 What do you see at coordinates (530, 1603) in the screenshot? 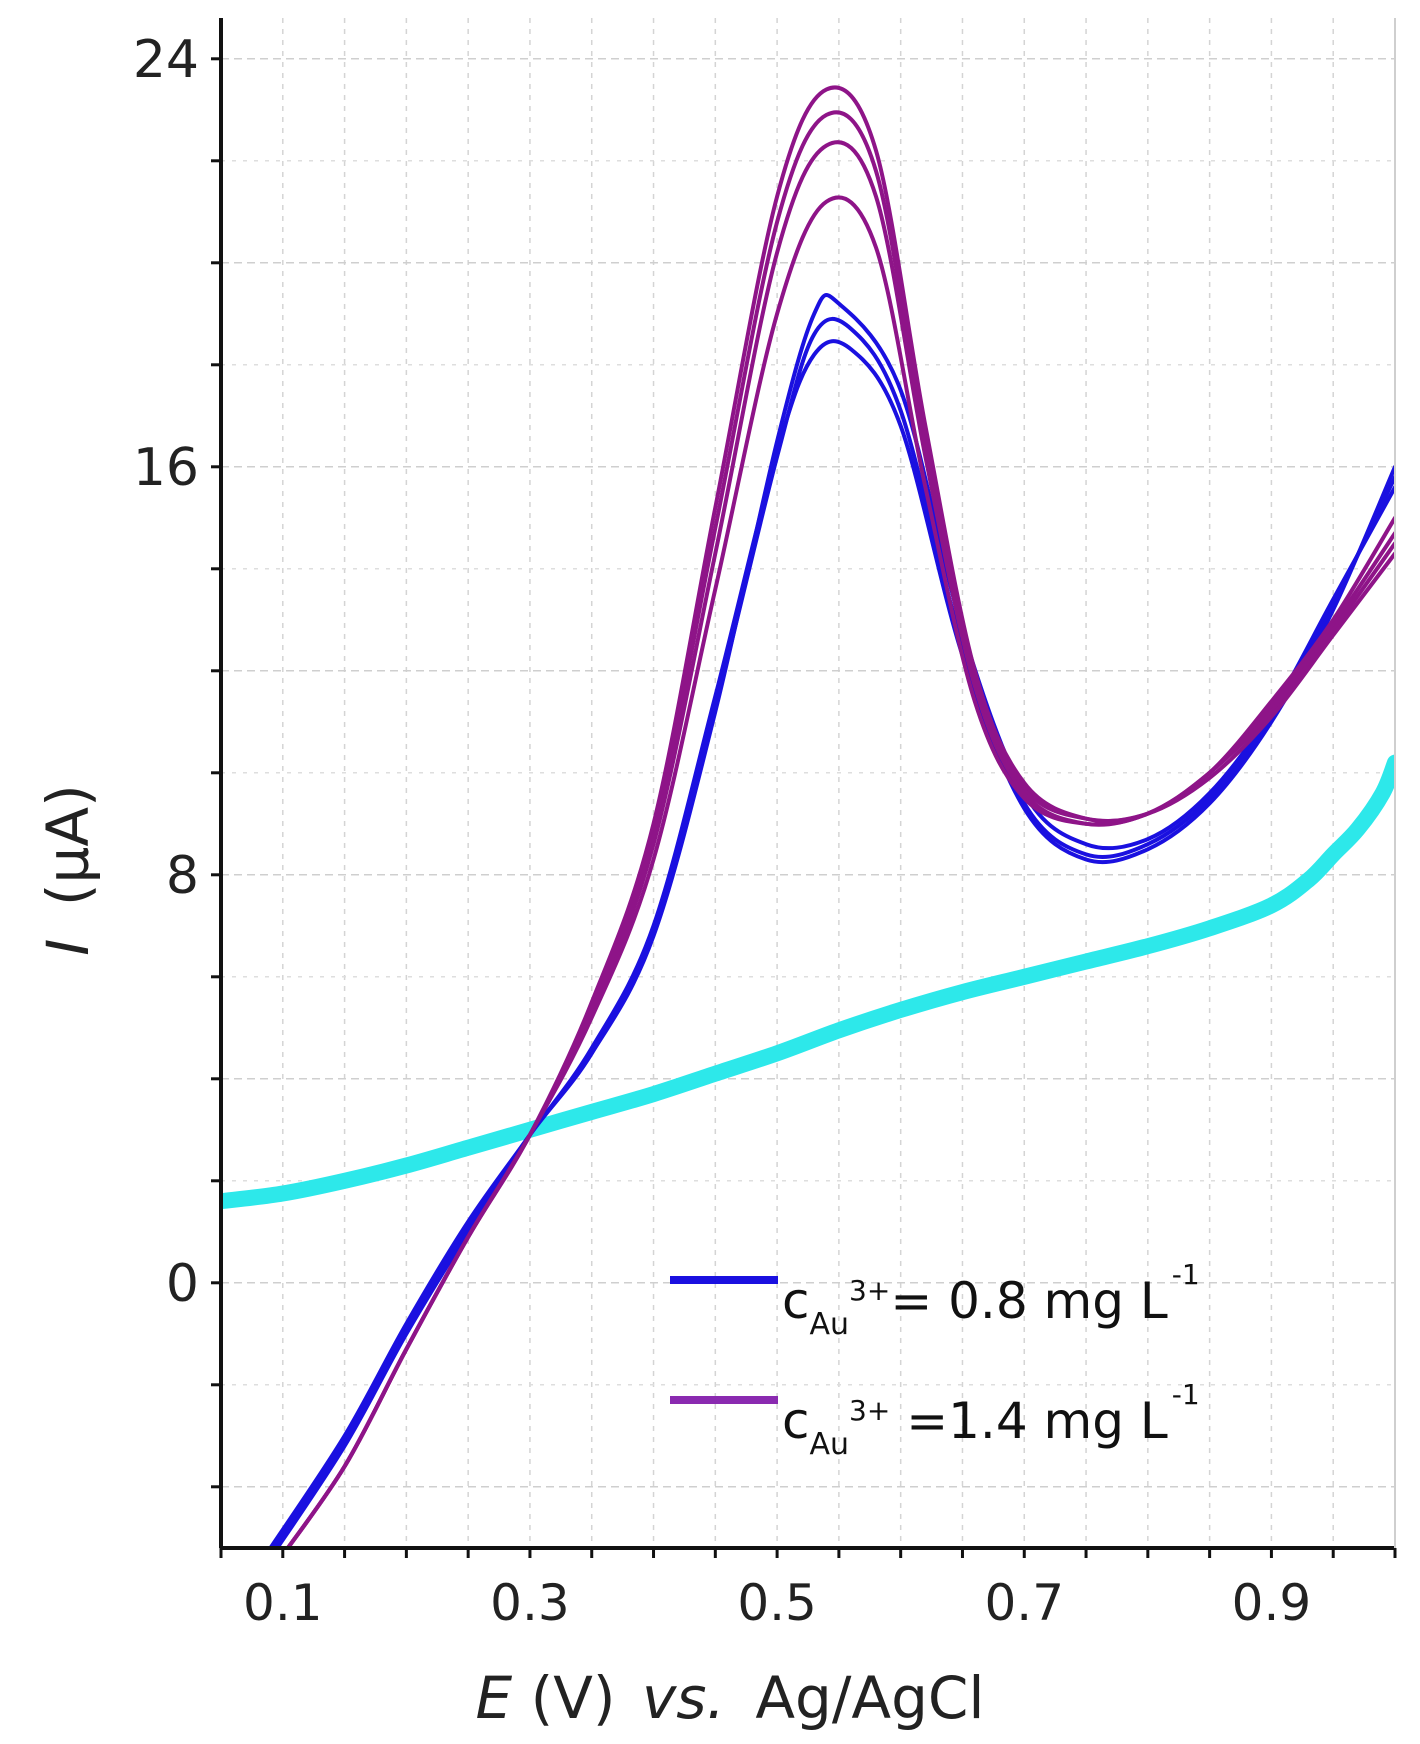
I see `x-tick-label: 0.3` at bounding box center [530, 1603].